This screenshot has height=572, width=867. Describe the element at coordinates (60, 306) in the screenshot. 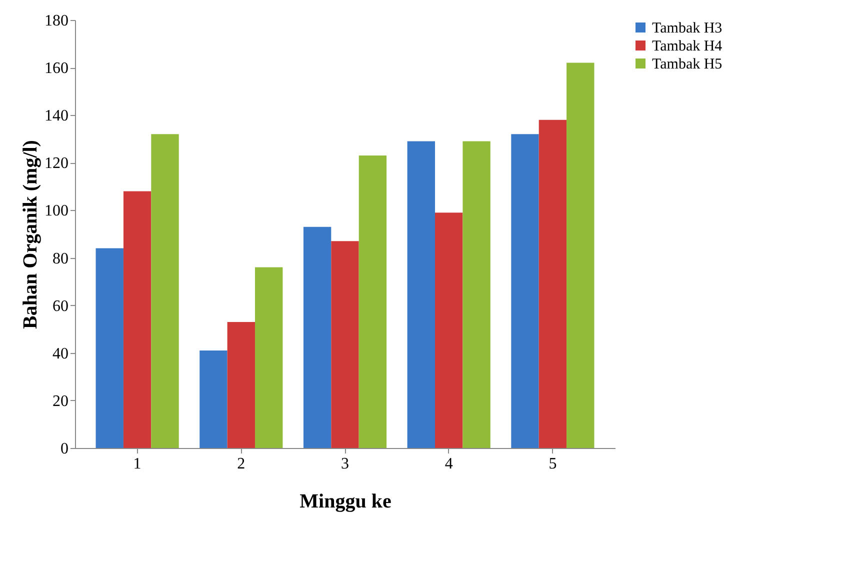

I see `y-tick-label: 60` at that location.